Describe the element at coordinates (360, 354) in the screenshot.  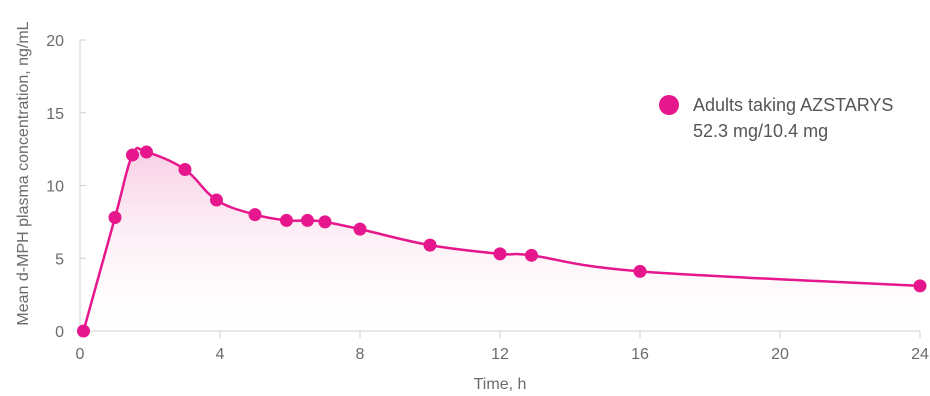
I see `x-tick-label: 8` at that location.